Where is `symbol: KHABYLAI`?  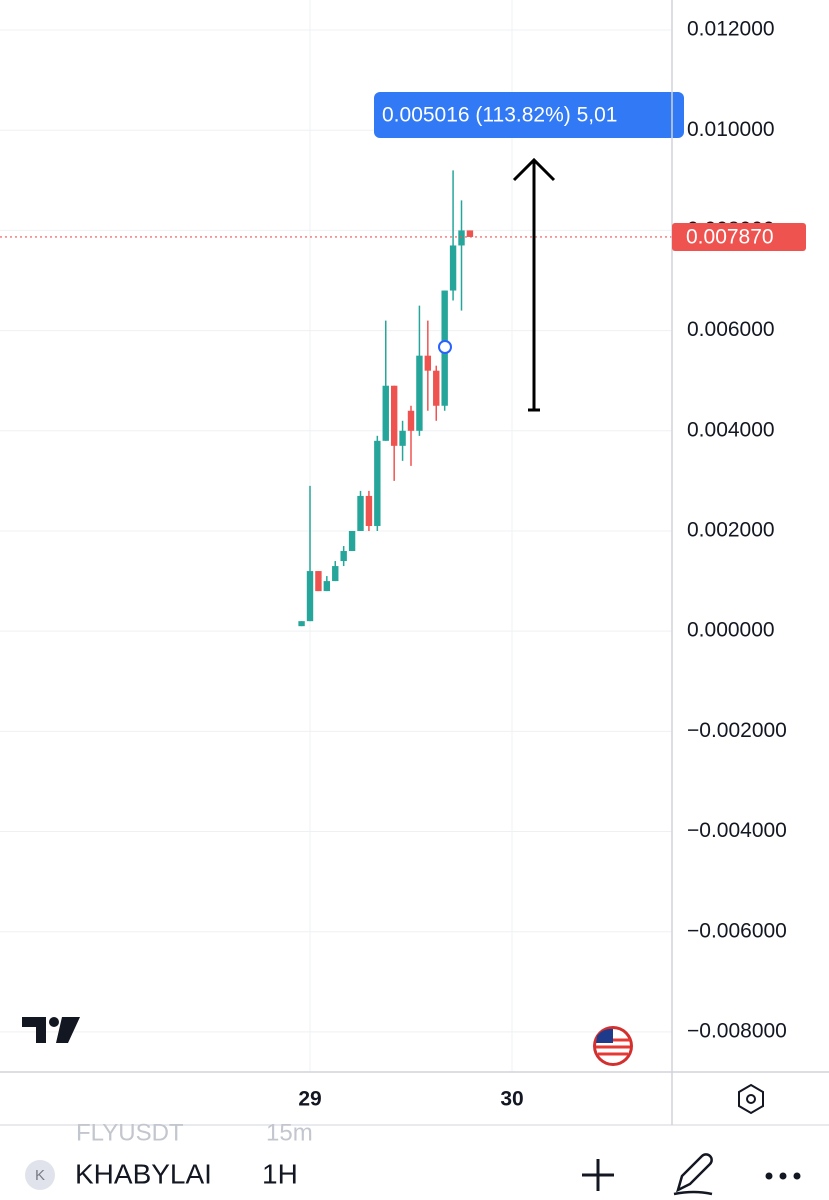 symbol: KHABYLAI is located at coordinates (143, 1173).